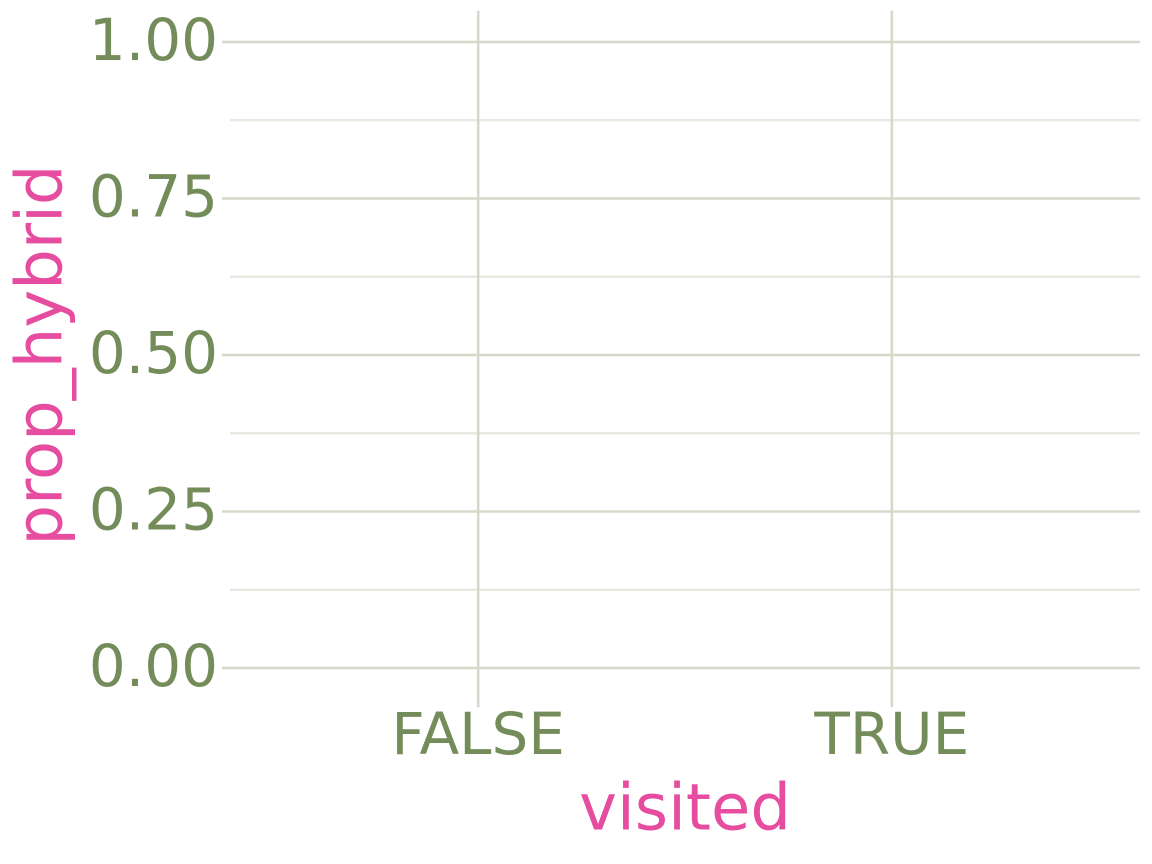 Image resolution: width=1152 pixels, height=864 pixels. Describe the element at coordinates (891, 734) in the screenshot. I see `x-tick-label: TRUE` at that location.